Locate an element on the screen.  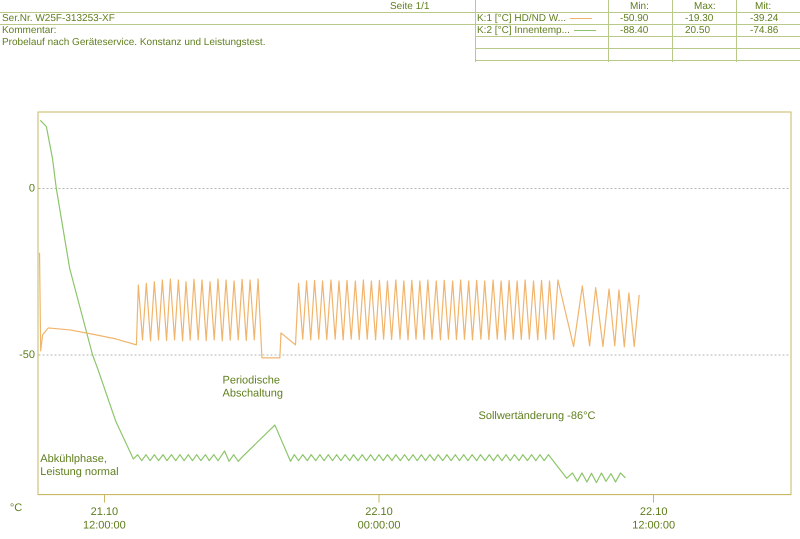
annotation: Sollwertänderung -86°C is located at coordinates (537, 416).